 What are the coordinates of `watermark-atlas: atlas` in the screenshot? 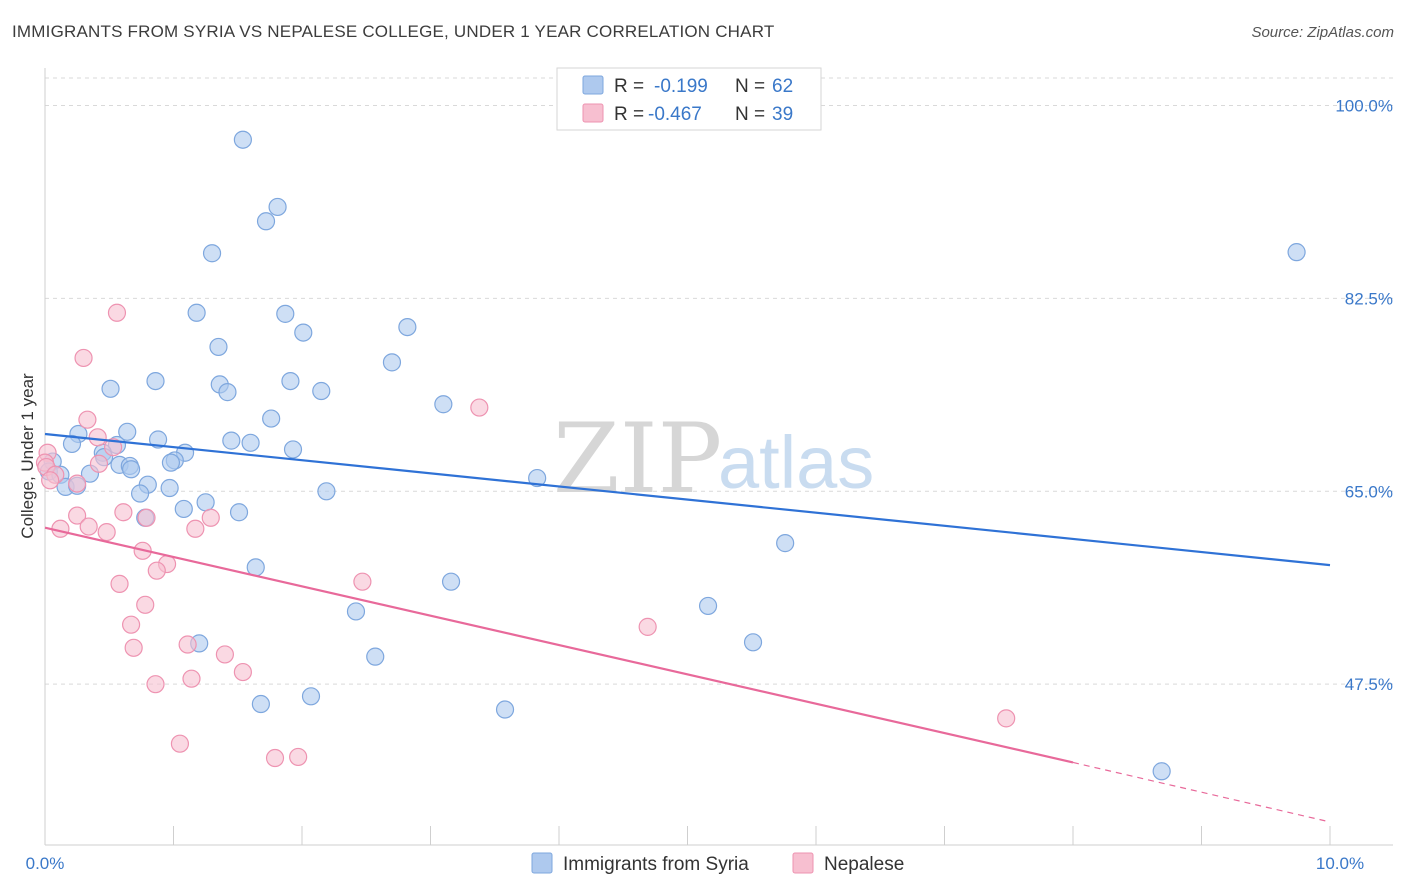 It's located at (796, 462).